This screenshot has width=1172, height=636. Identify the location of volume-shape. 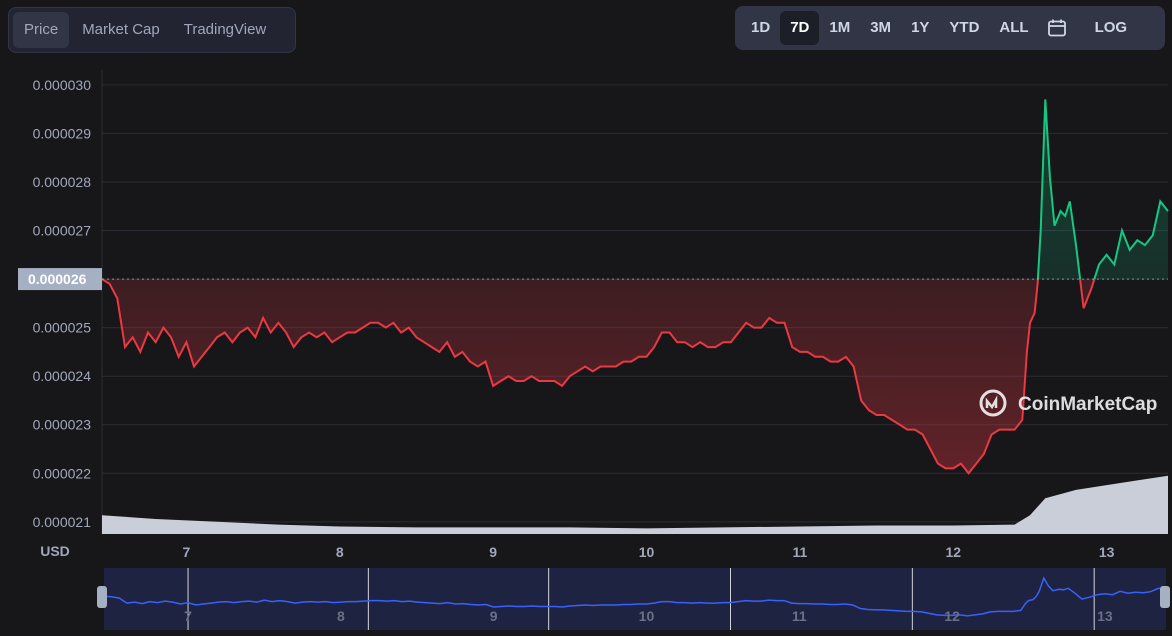
(635, 504).